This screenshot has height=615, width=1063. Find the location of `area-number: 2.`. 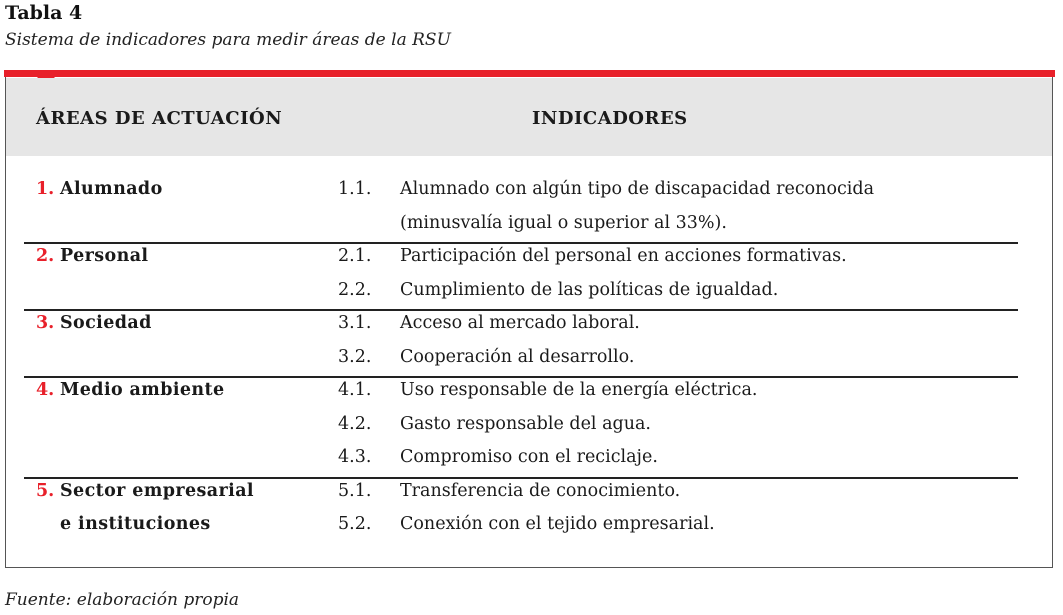

area-number: 2. is located at coordinates (45, 256).